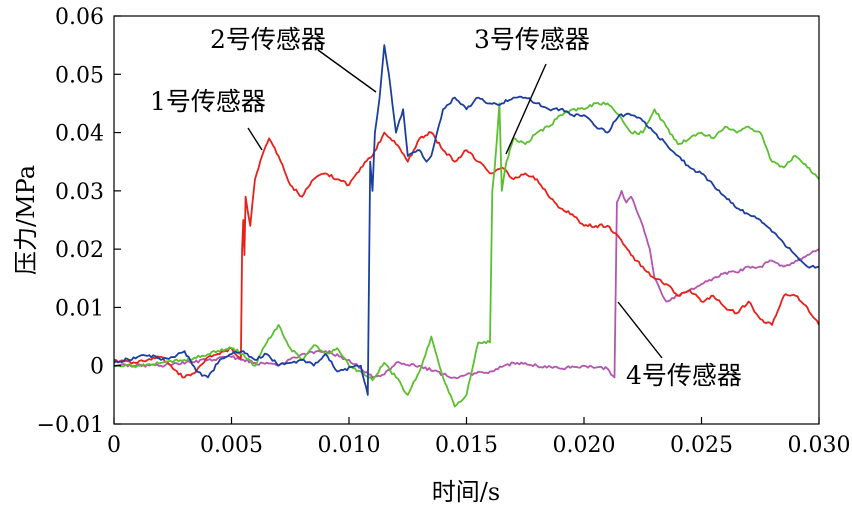 Image resolution: width=852 pixels, height=513 pixels. Describe the element at coordinates (584, 445) in the screenshot. I see `x-tick-label: 0.020` at that location.